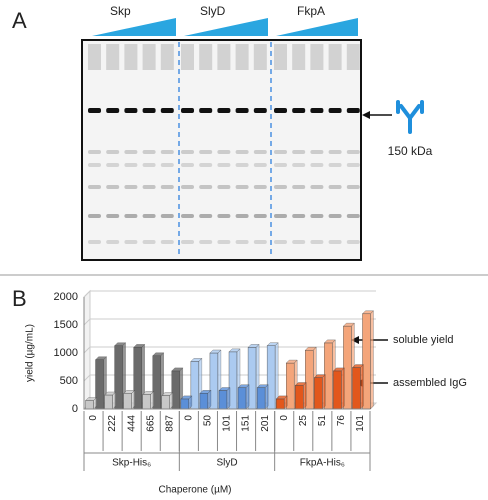  I want to click on arrow, so click(377, 115).